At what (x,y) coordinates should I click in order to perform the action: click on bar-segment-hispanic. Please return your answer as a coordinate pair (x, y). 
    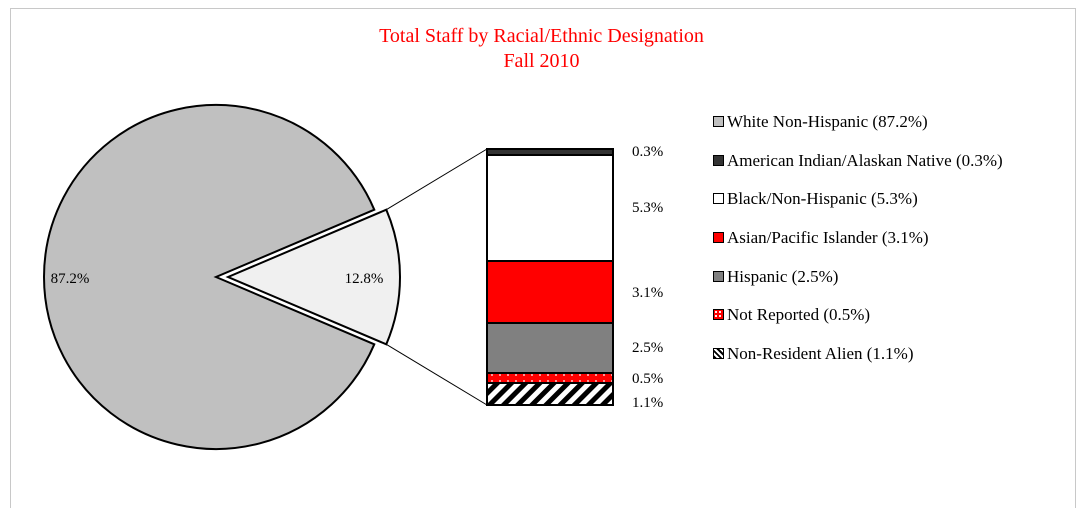
    Looking at the image, I should click on (550, 348).